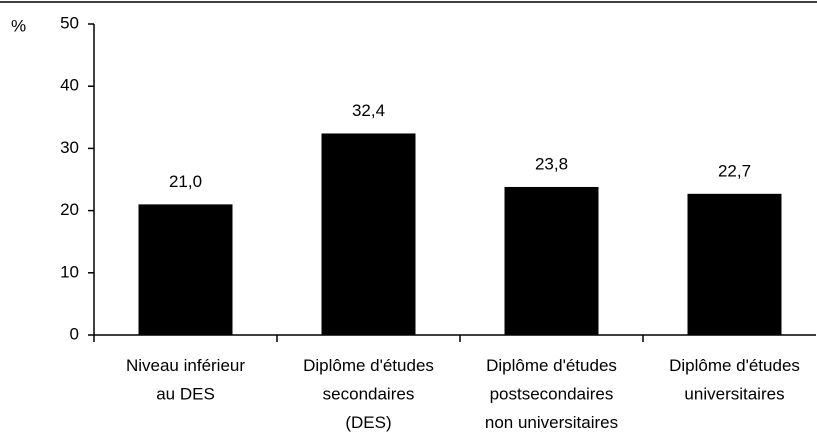  I want to click on y-tick-label: 10, so click(69, 271).